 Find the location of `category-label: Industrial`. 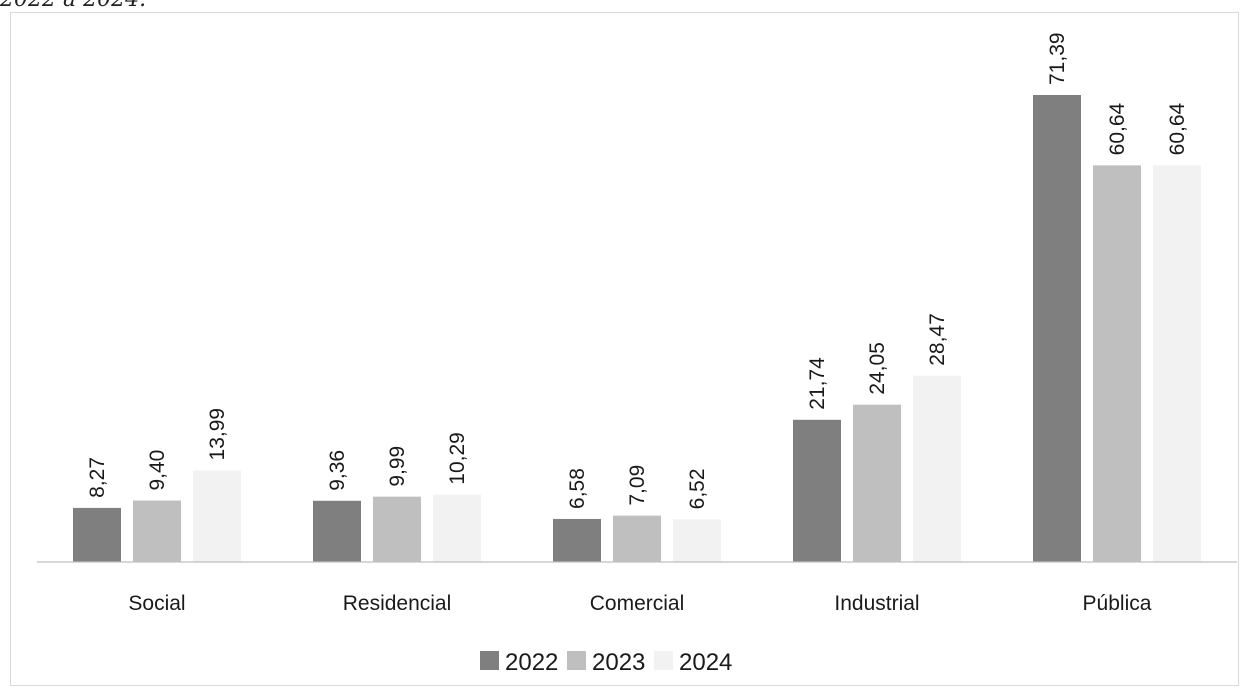

category-label: Industrial is located at coordinates (876, 603).